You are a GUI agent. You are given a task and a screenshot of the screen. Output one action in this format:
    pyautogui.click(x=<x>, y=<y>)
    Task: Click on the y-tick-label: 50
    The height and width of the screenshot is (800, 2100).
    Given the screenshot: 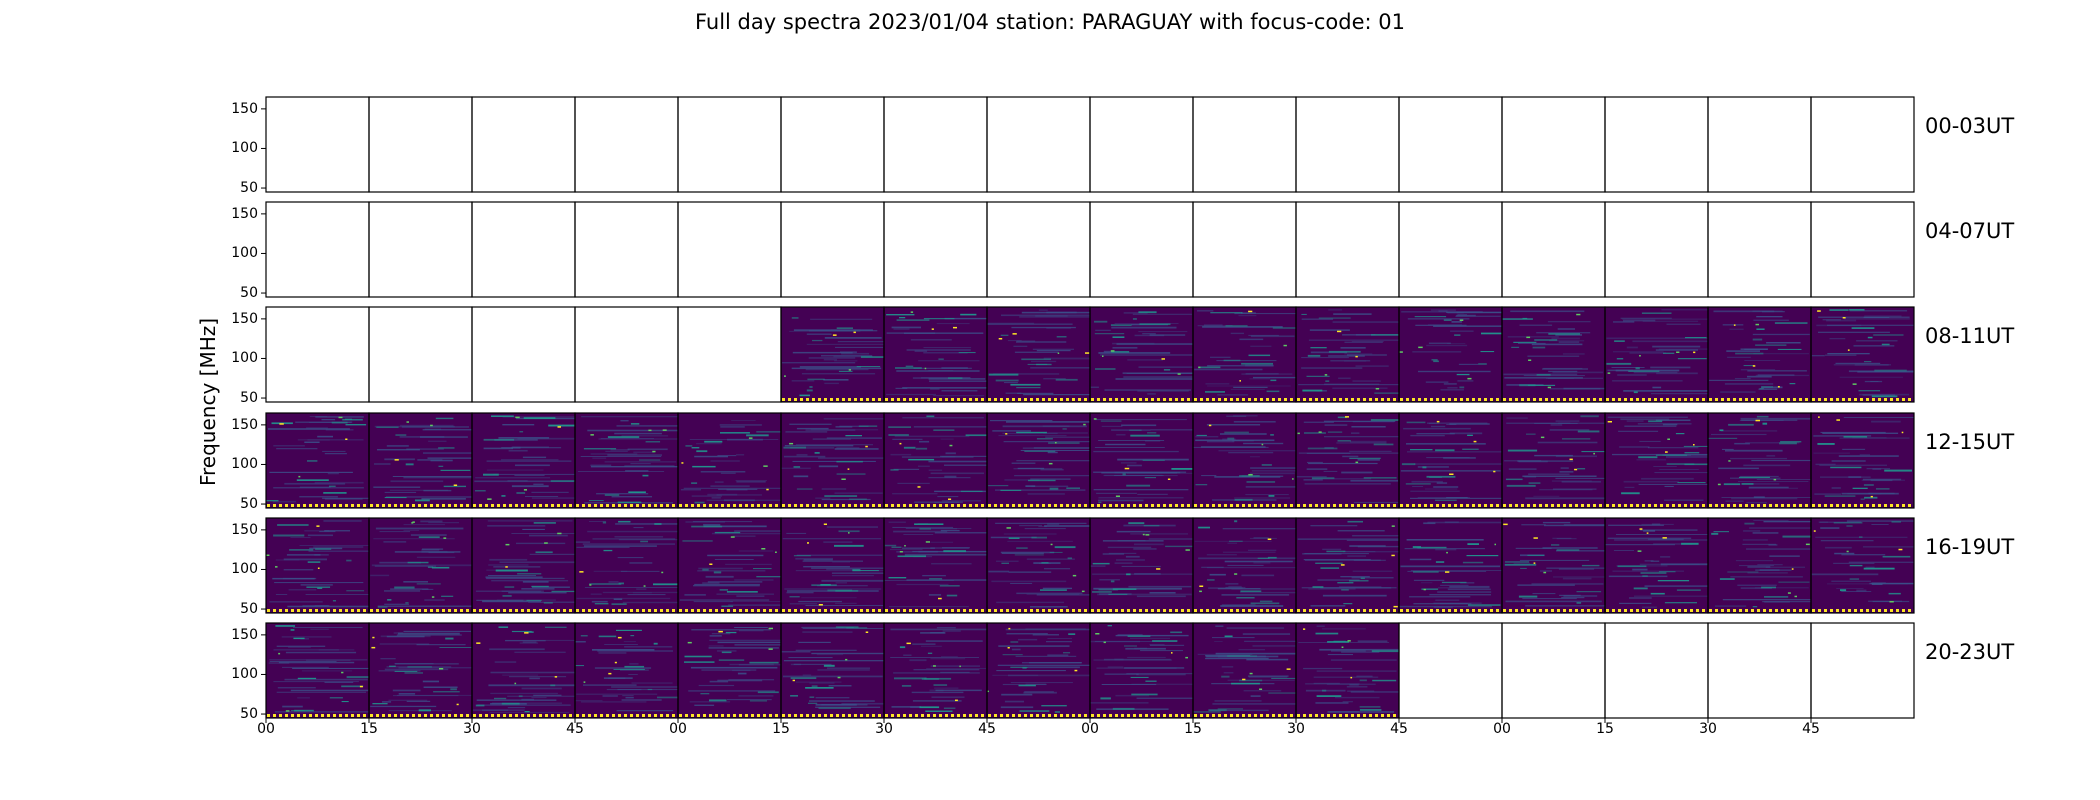 What is the action you would take?
    pyautogui.click(x=249, y=504)
    